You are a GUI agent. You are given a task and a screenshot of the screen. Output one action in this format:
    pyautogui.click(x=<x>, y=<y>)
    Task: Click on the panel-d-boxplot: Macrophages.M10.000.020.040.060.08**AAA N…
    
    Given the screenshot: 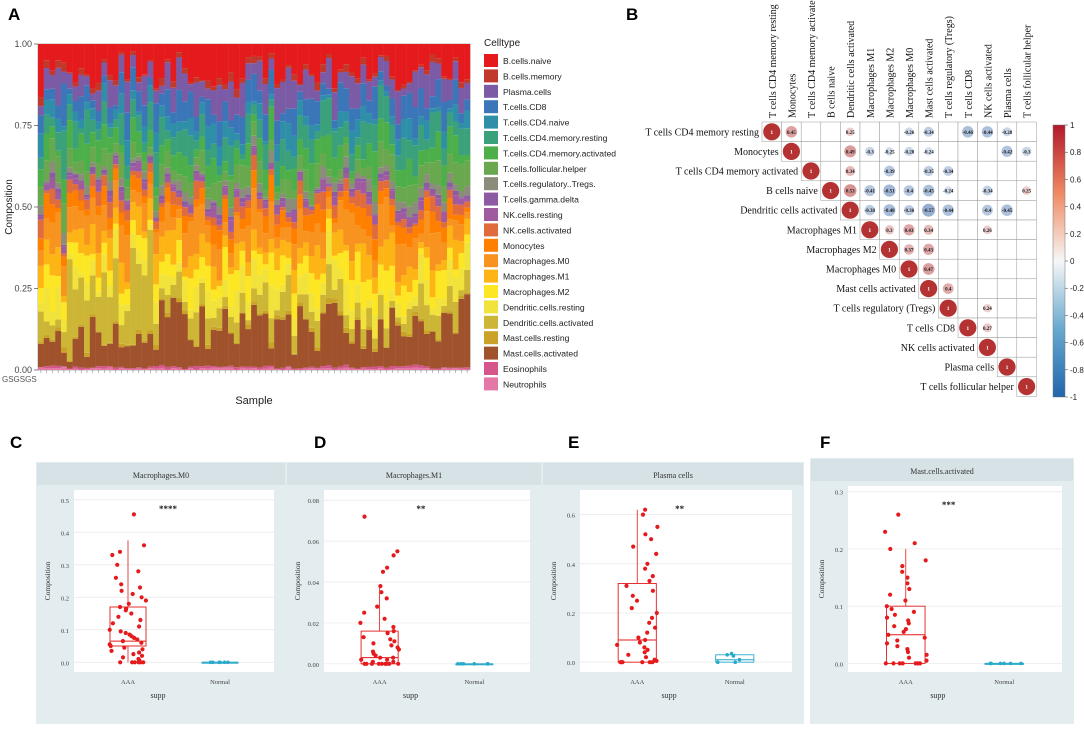 What is the action you would take?
    pyautogui.click(x=414, y=593)
    